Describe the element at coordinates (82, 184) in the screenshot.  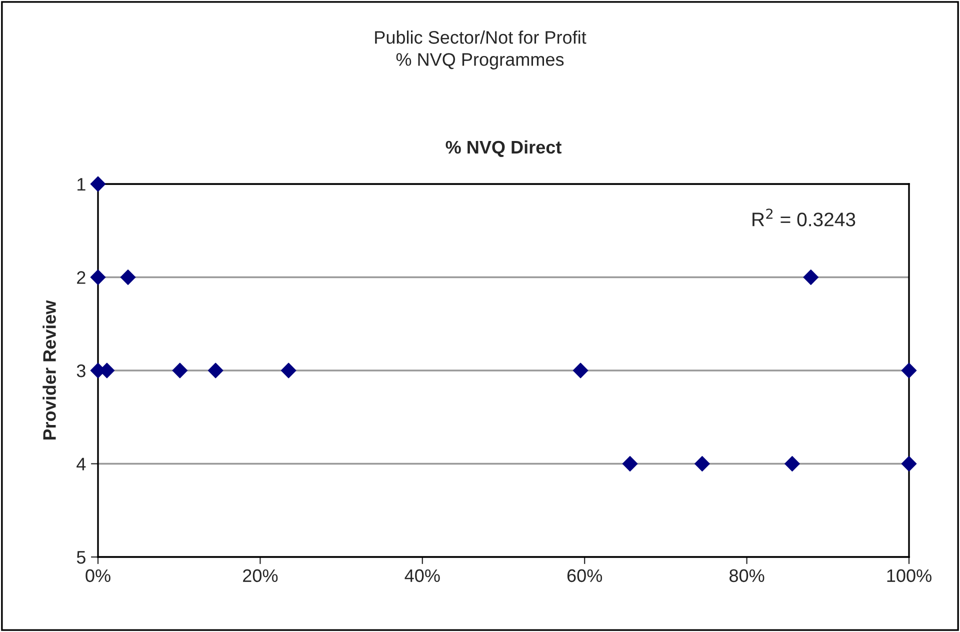
I see `y-tick-label: 1` at that location.